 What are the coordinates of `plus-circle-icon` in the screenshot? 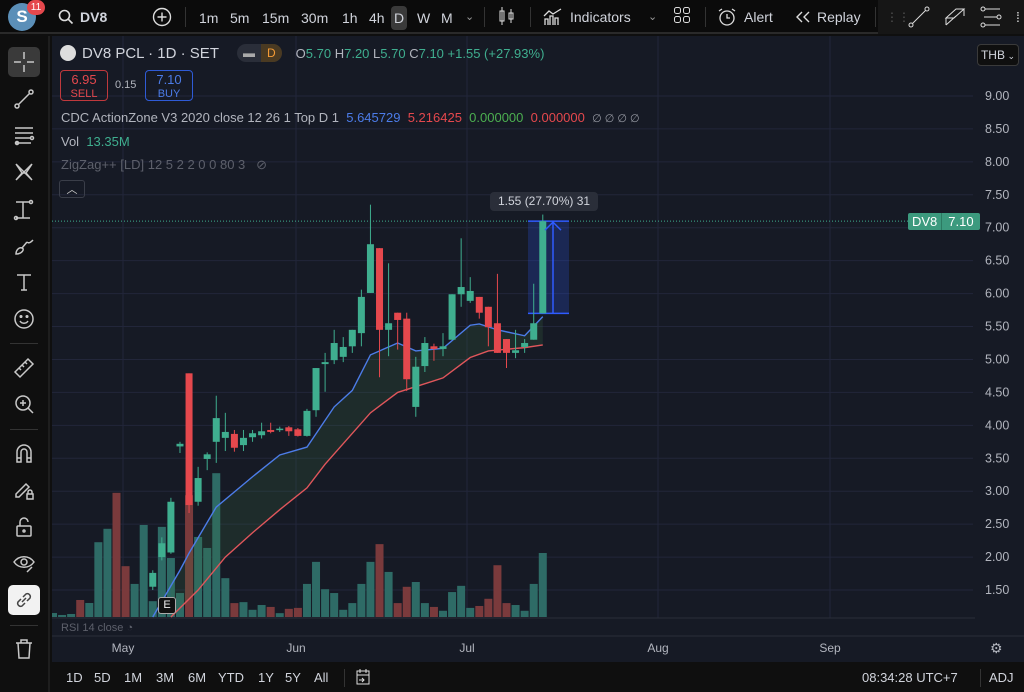 It's located at (162, 17).